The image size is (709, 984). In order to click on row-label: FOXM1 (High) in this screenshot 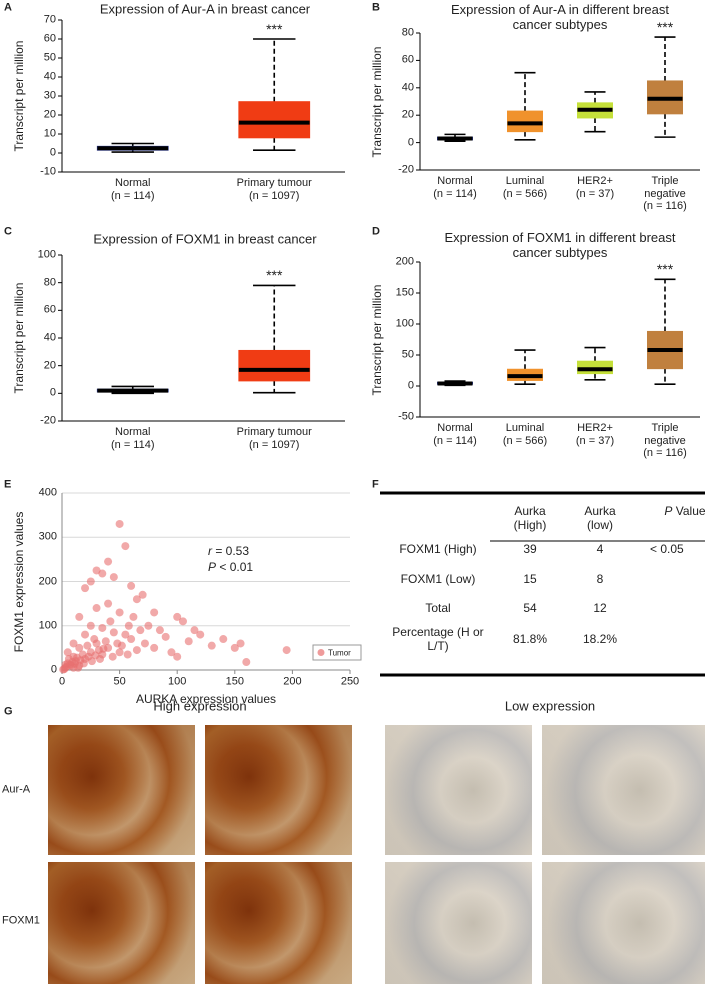, I will do `click(438, 549)`.